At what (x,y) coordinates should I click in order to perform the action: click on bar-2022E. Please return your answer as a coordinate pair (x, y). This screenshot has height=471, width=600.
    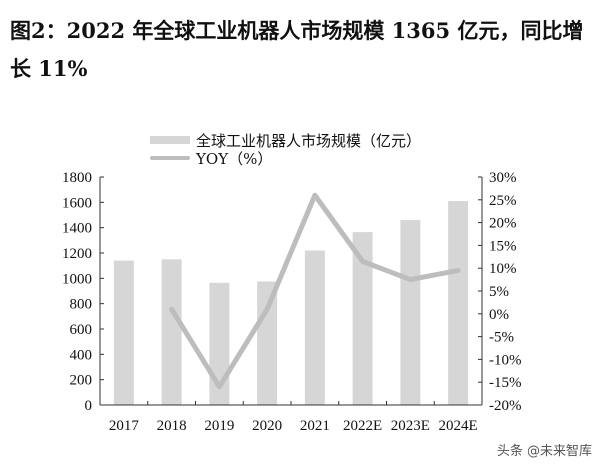
    Looking at the image, I should click on (362, 318).